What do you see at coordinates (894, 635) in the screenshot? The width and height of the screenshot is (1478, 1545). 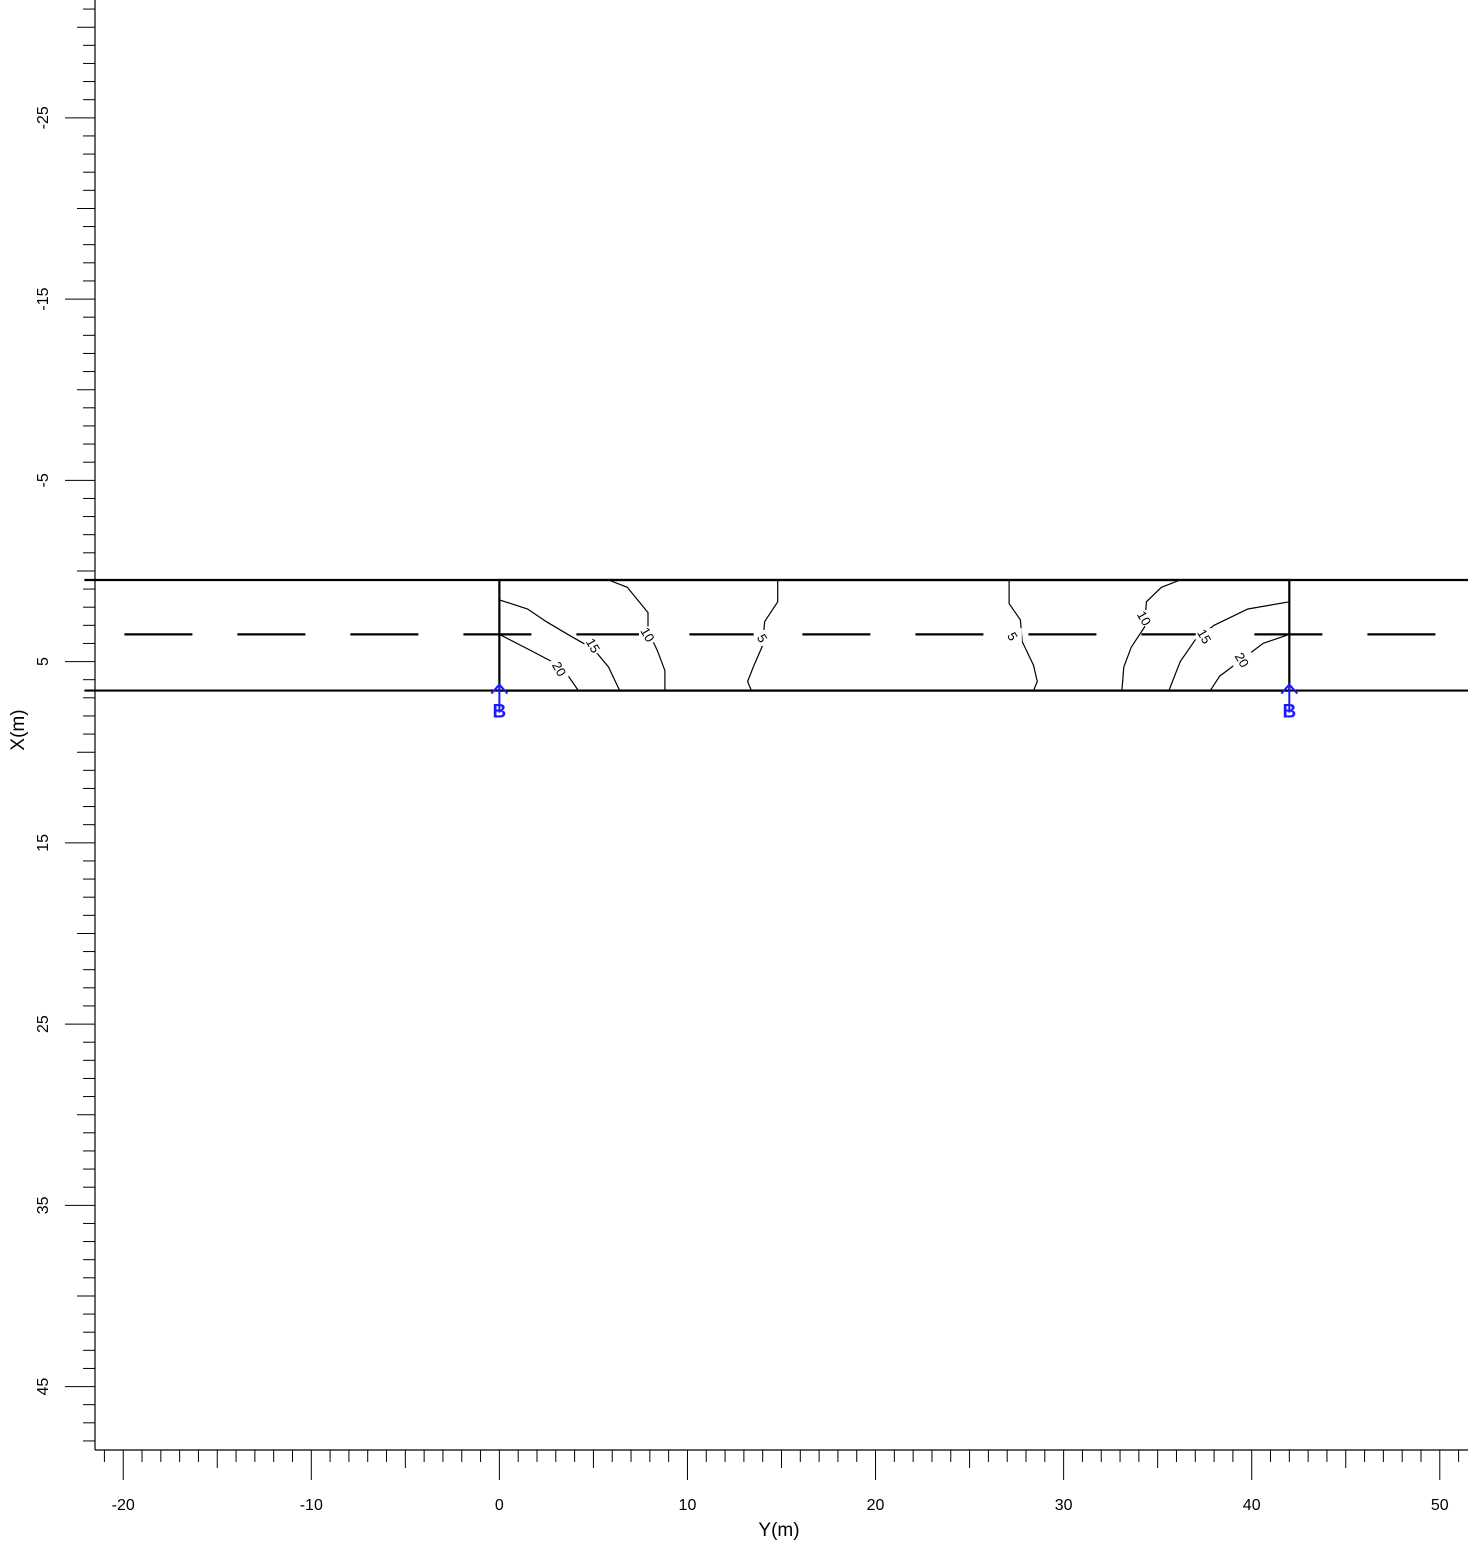 I see `bridge-outline` at bounding box center [894, 635].